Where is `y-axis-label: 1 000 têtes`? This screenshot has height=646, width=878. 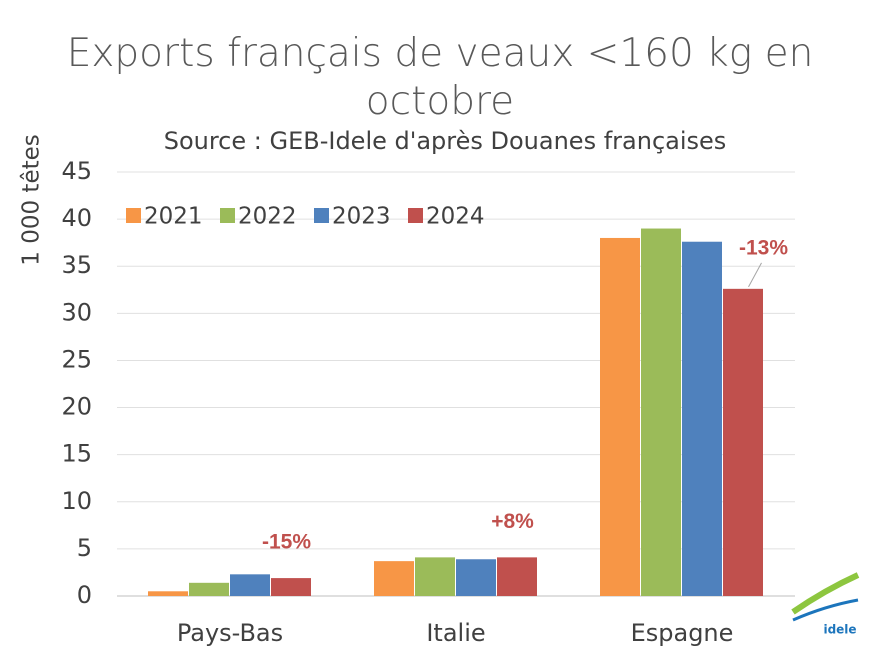 y-axis-label: 1 000 têtes is located at coordinates (32, 199).